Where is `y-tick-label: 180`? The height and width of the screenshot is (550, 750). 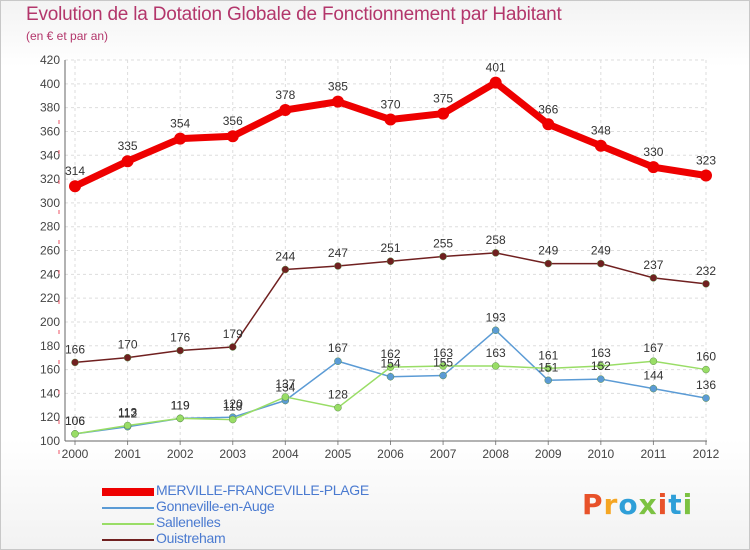 y-tick-label: 180 is located at coordinates (50, 346).